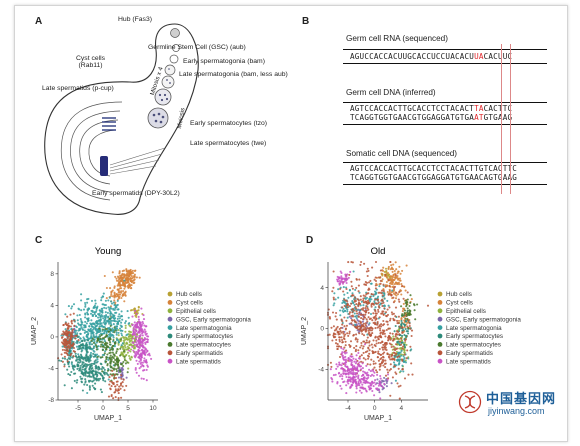 This screenshot has height=446, width=580. I want to click on legend-label: Hub cells, so click(189, 294).